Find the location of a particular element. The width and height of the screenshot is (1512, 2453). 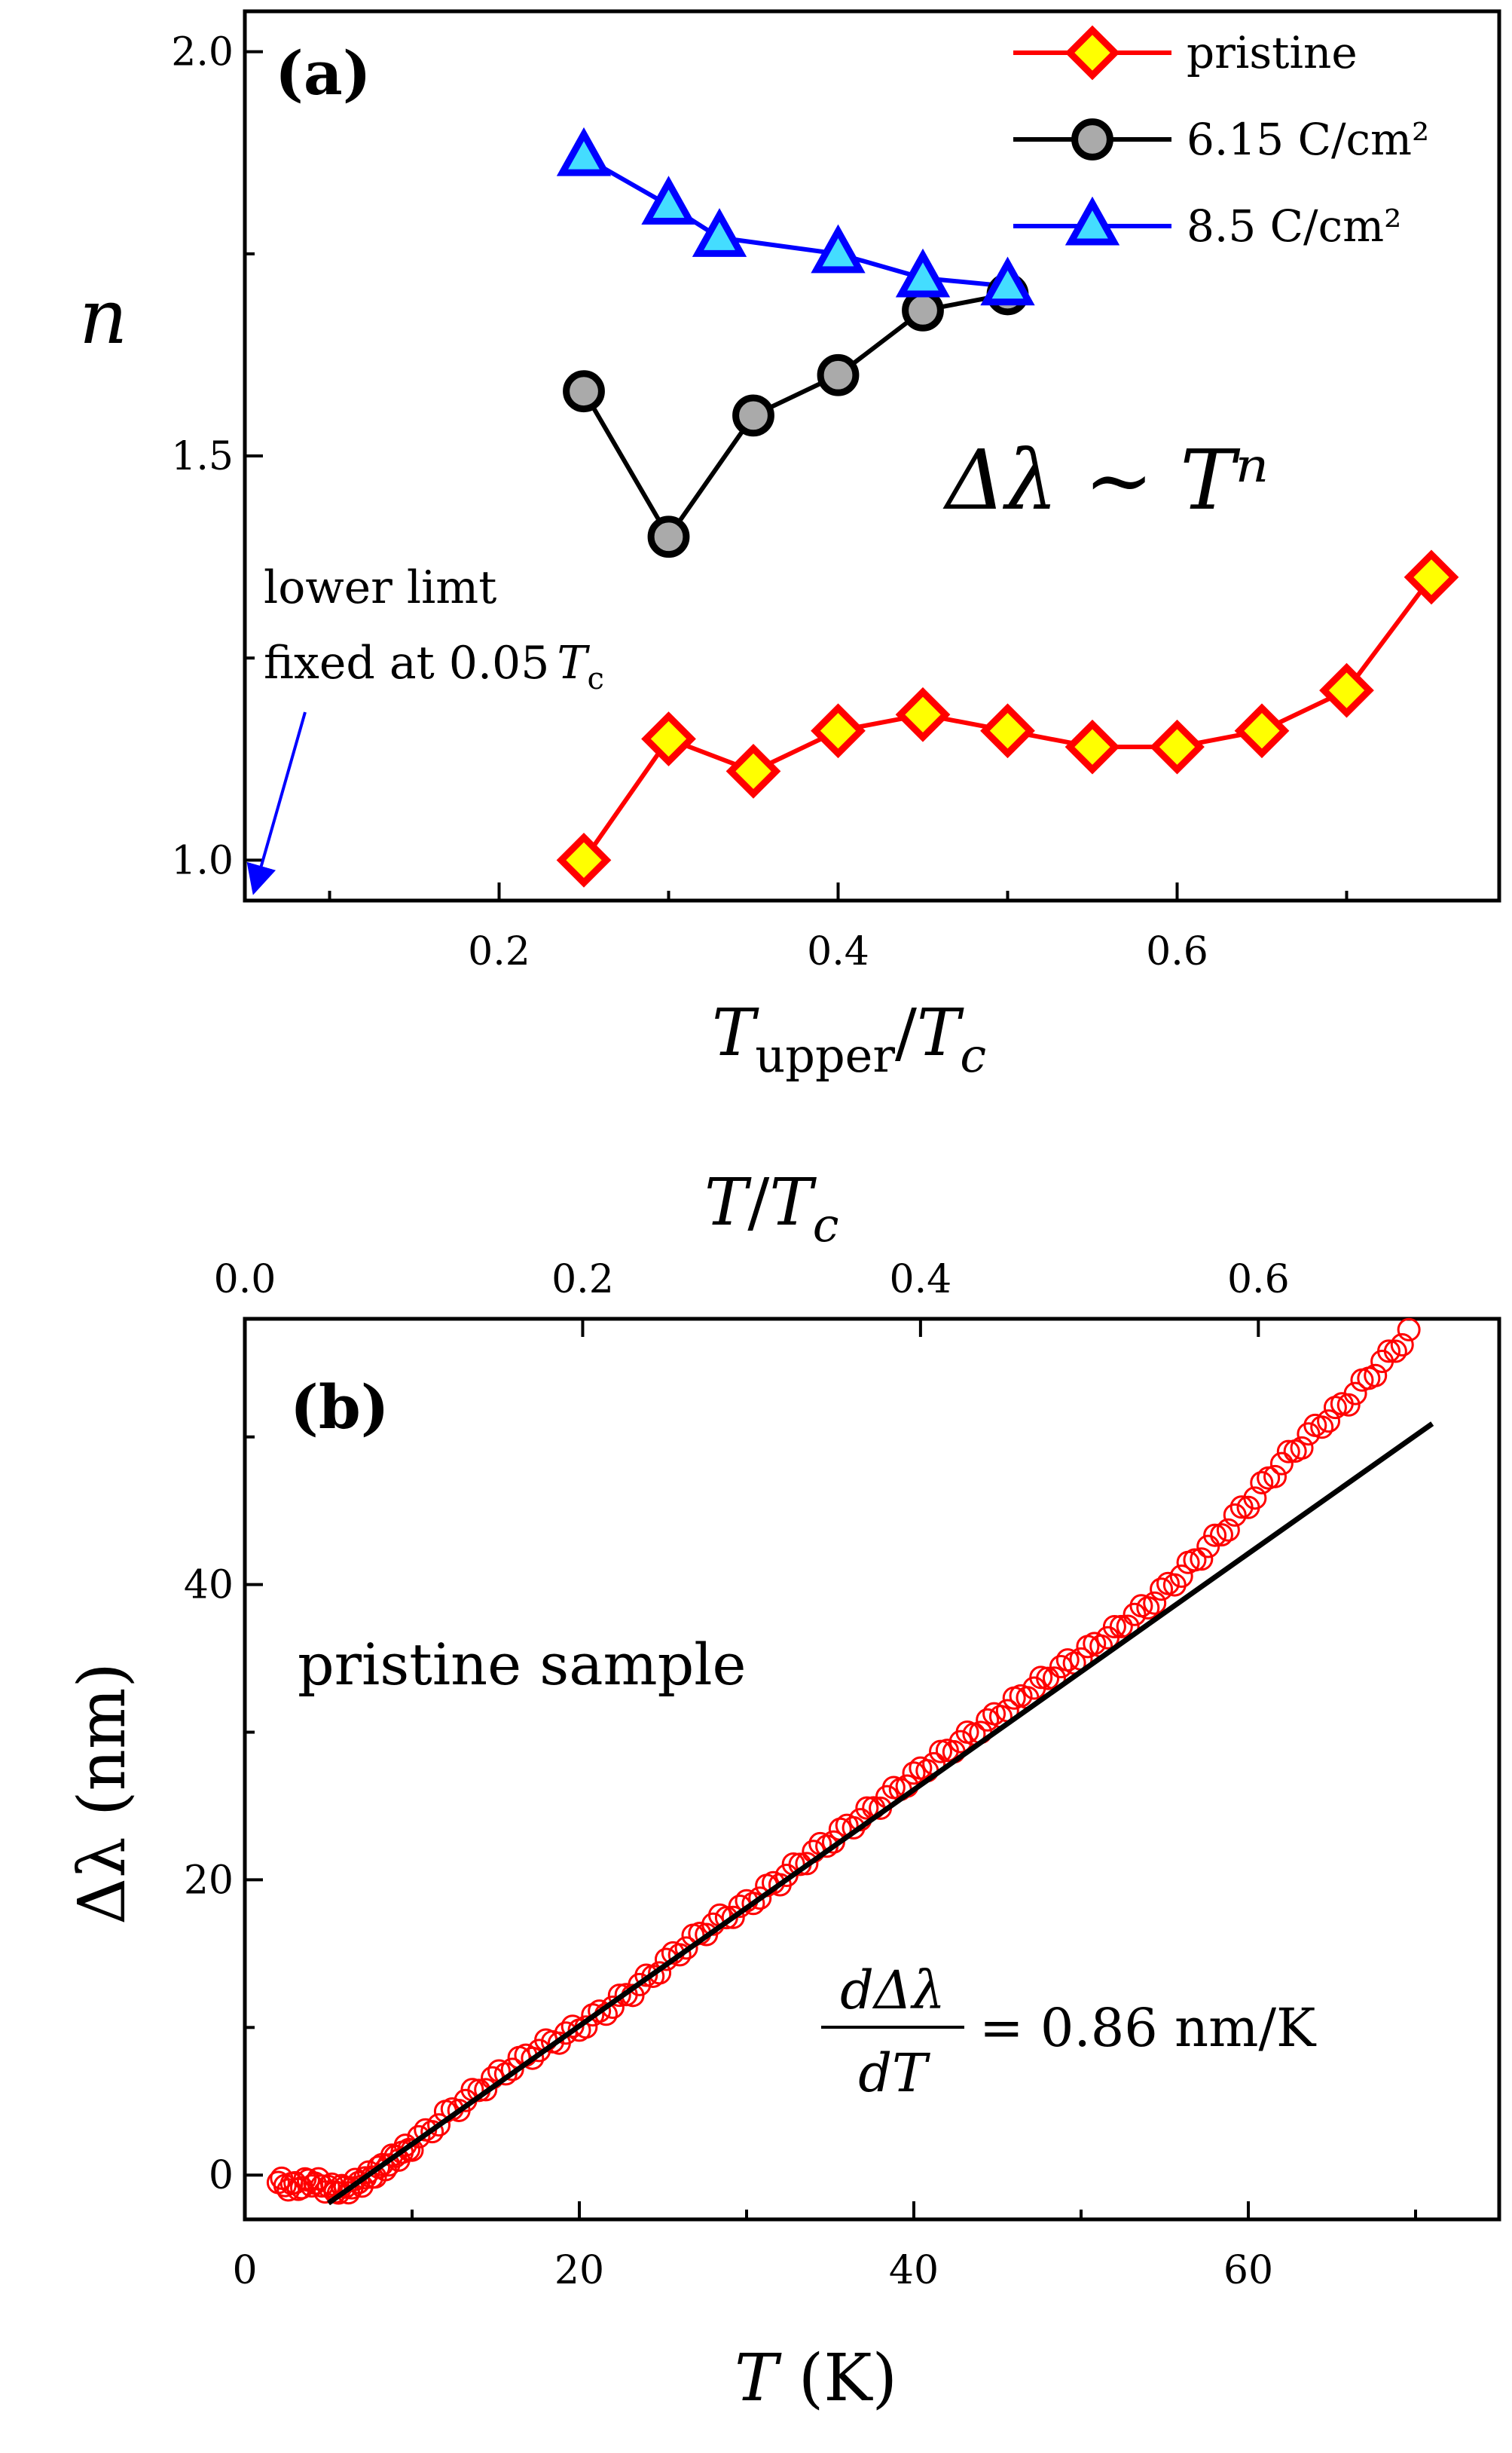

legend-triangle-marker is located at coordinates (1092, 221).